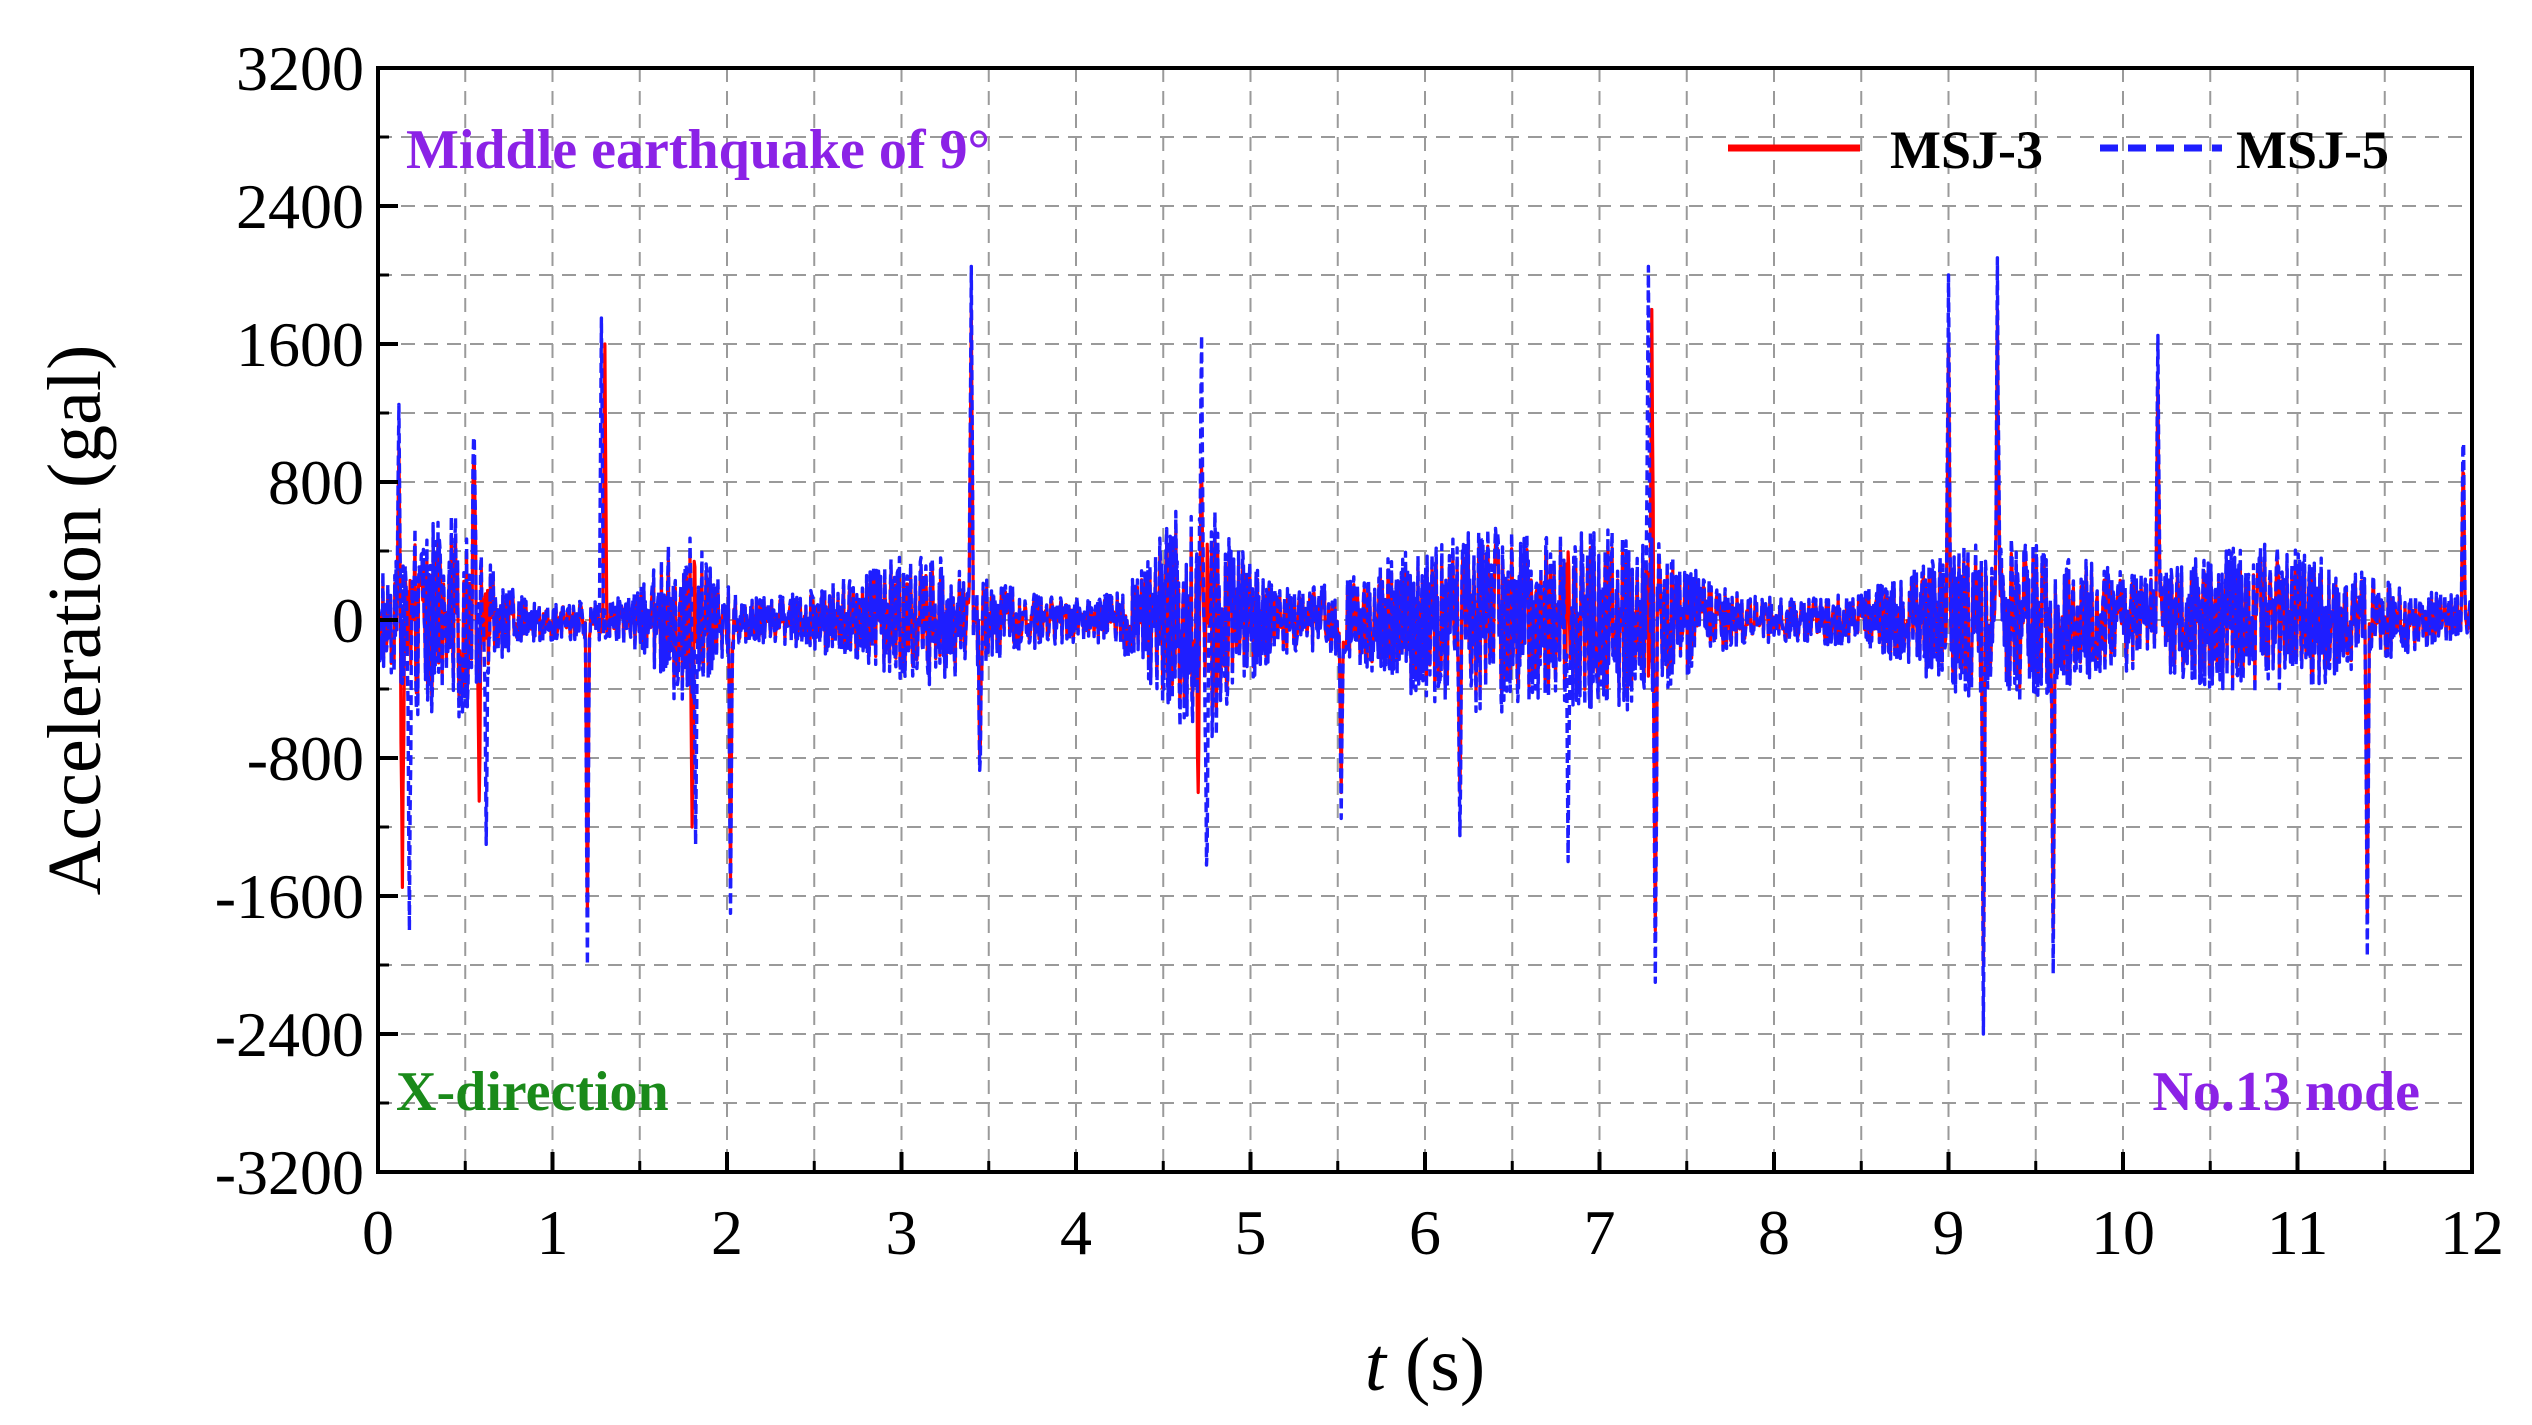 The width and height of the screenshot is (2532, 1425). I want to click on annotation-node: No.13 node, so click(2286, 1092).